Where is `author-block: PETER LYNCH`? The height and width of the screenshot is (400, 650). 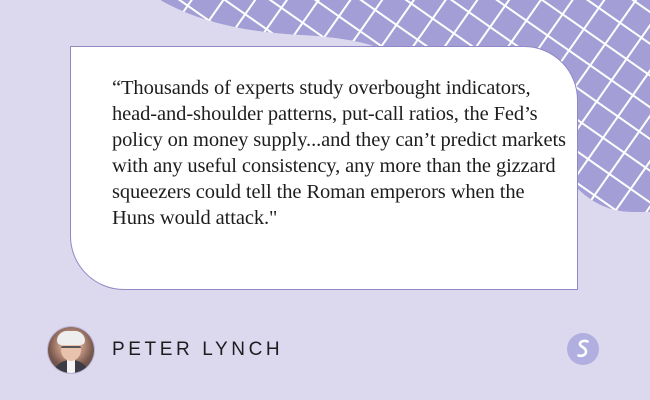 author-block: PETER LYNCH is located at coordinates (165, 350).